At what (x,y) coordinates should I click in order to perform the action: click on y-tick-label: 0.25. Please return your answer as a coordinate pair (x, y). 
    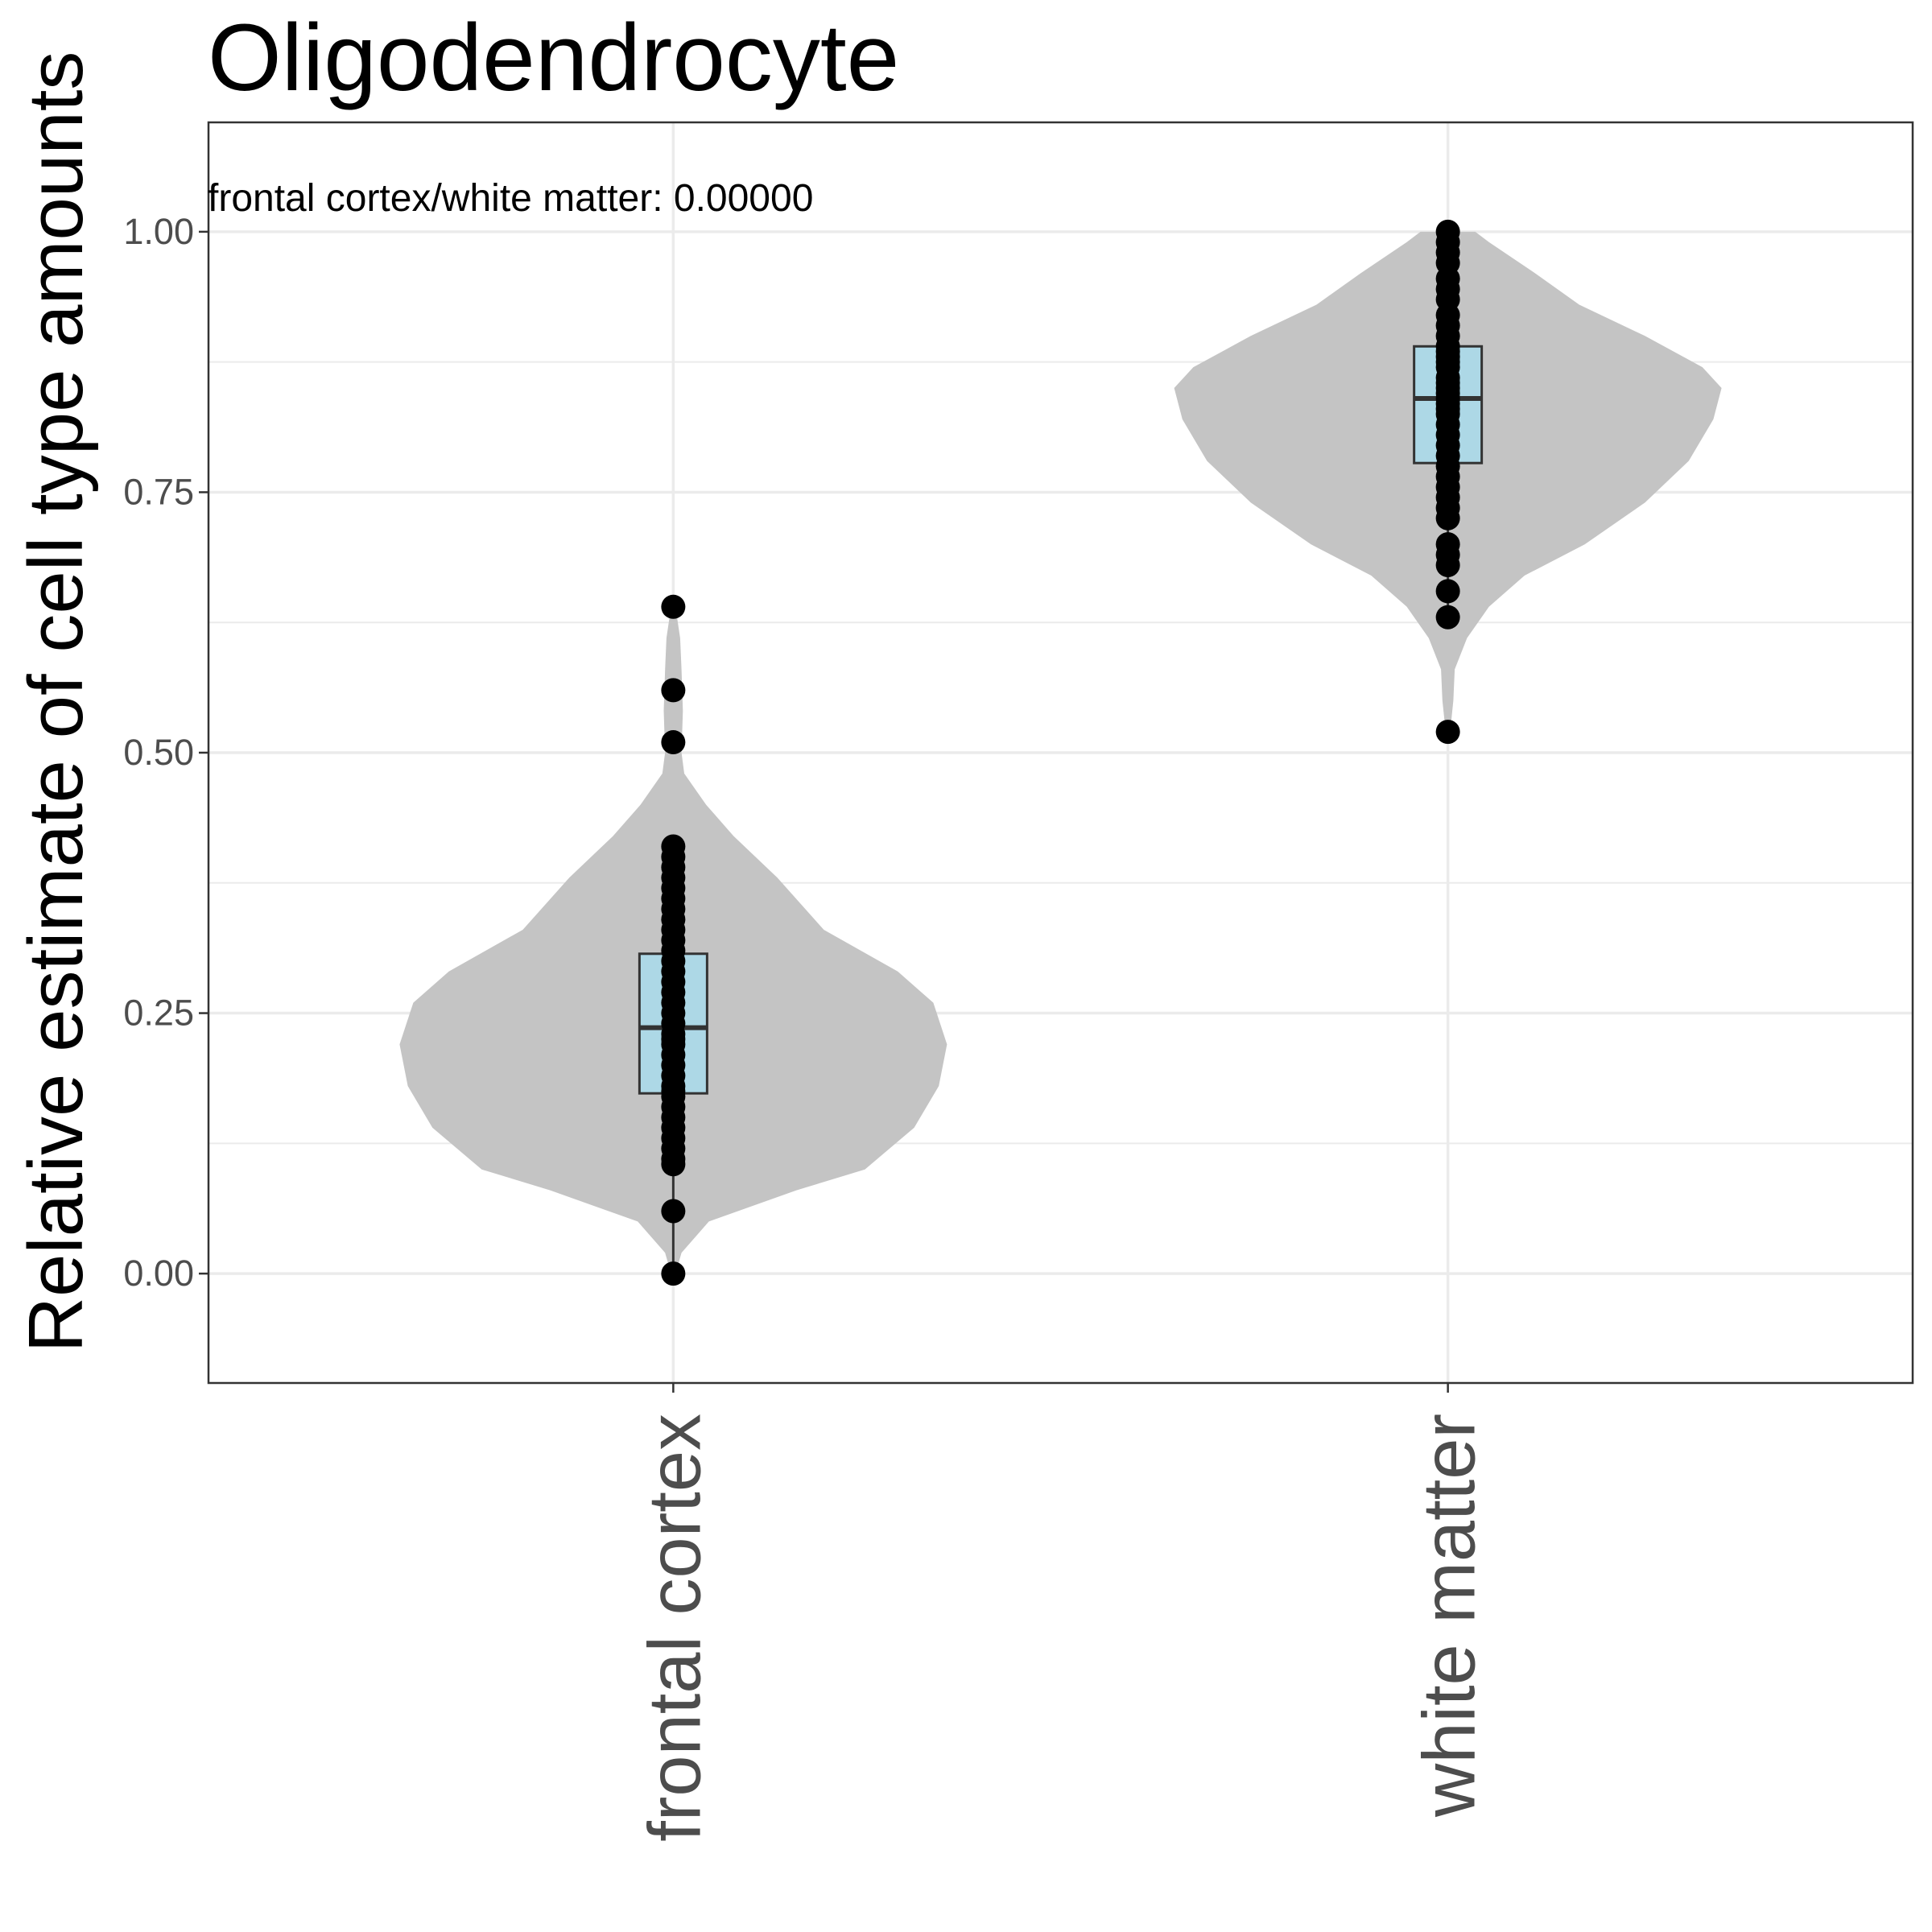
    Looking at the image, I should click on (158, 1013).